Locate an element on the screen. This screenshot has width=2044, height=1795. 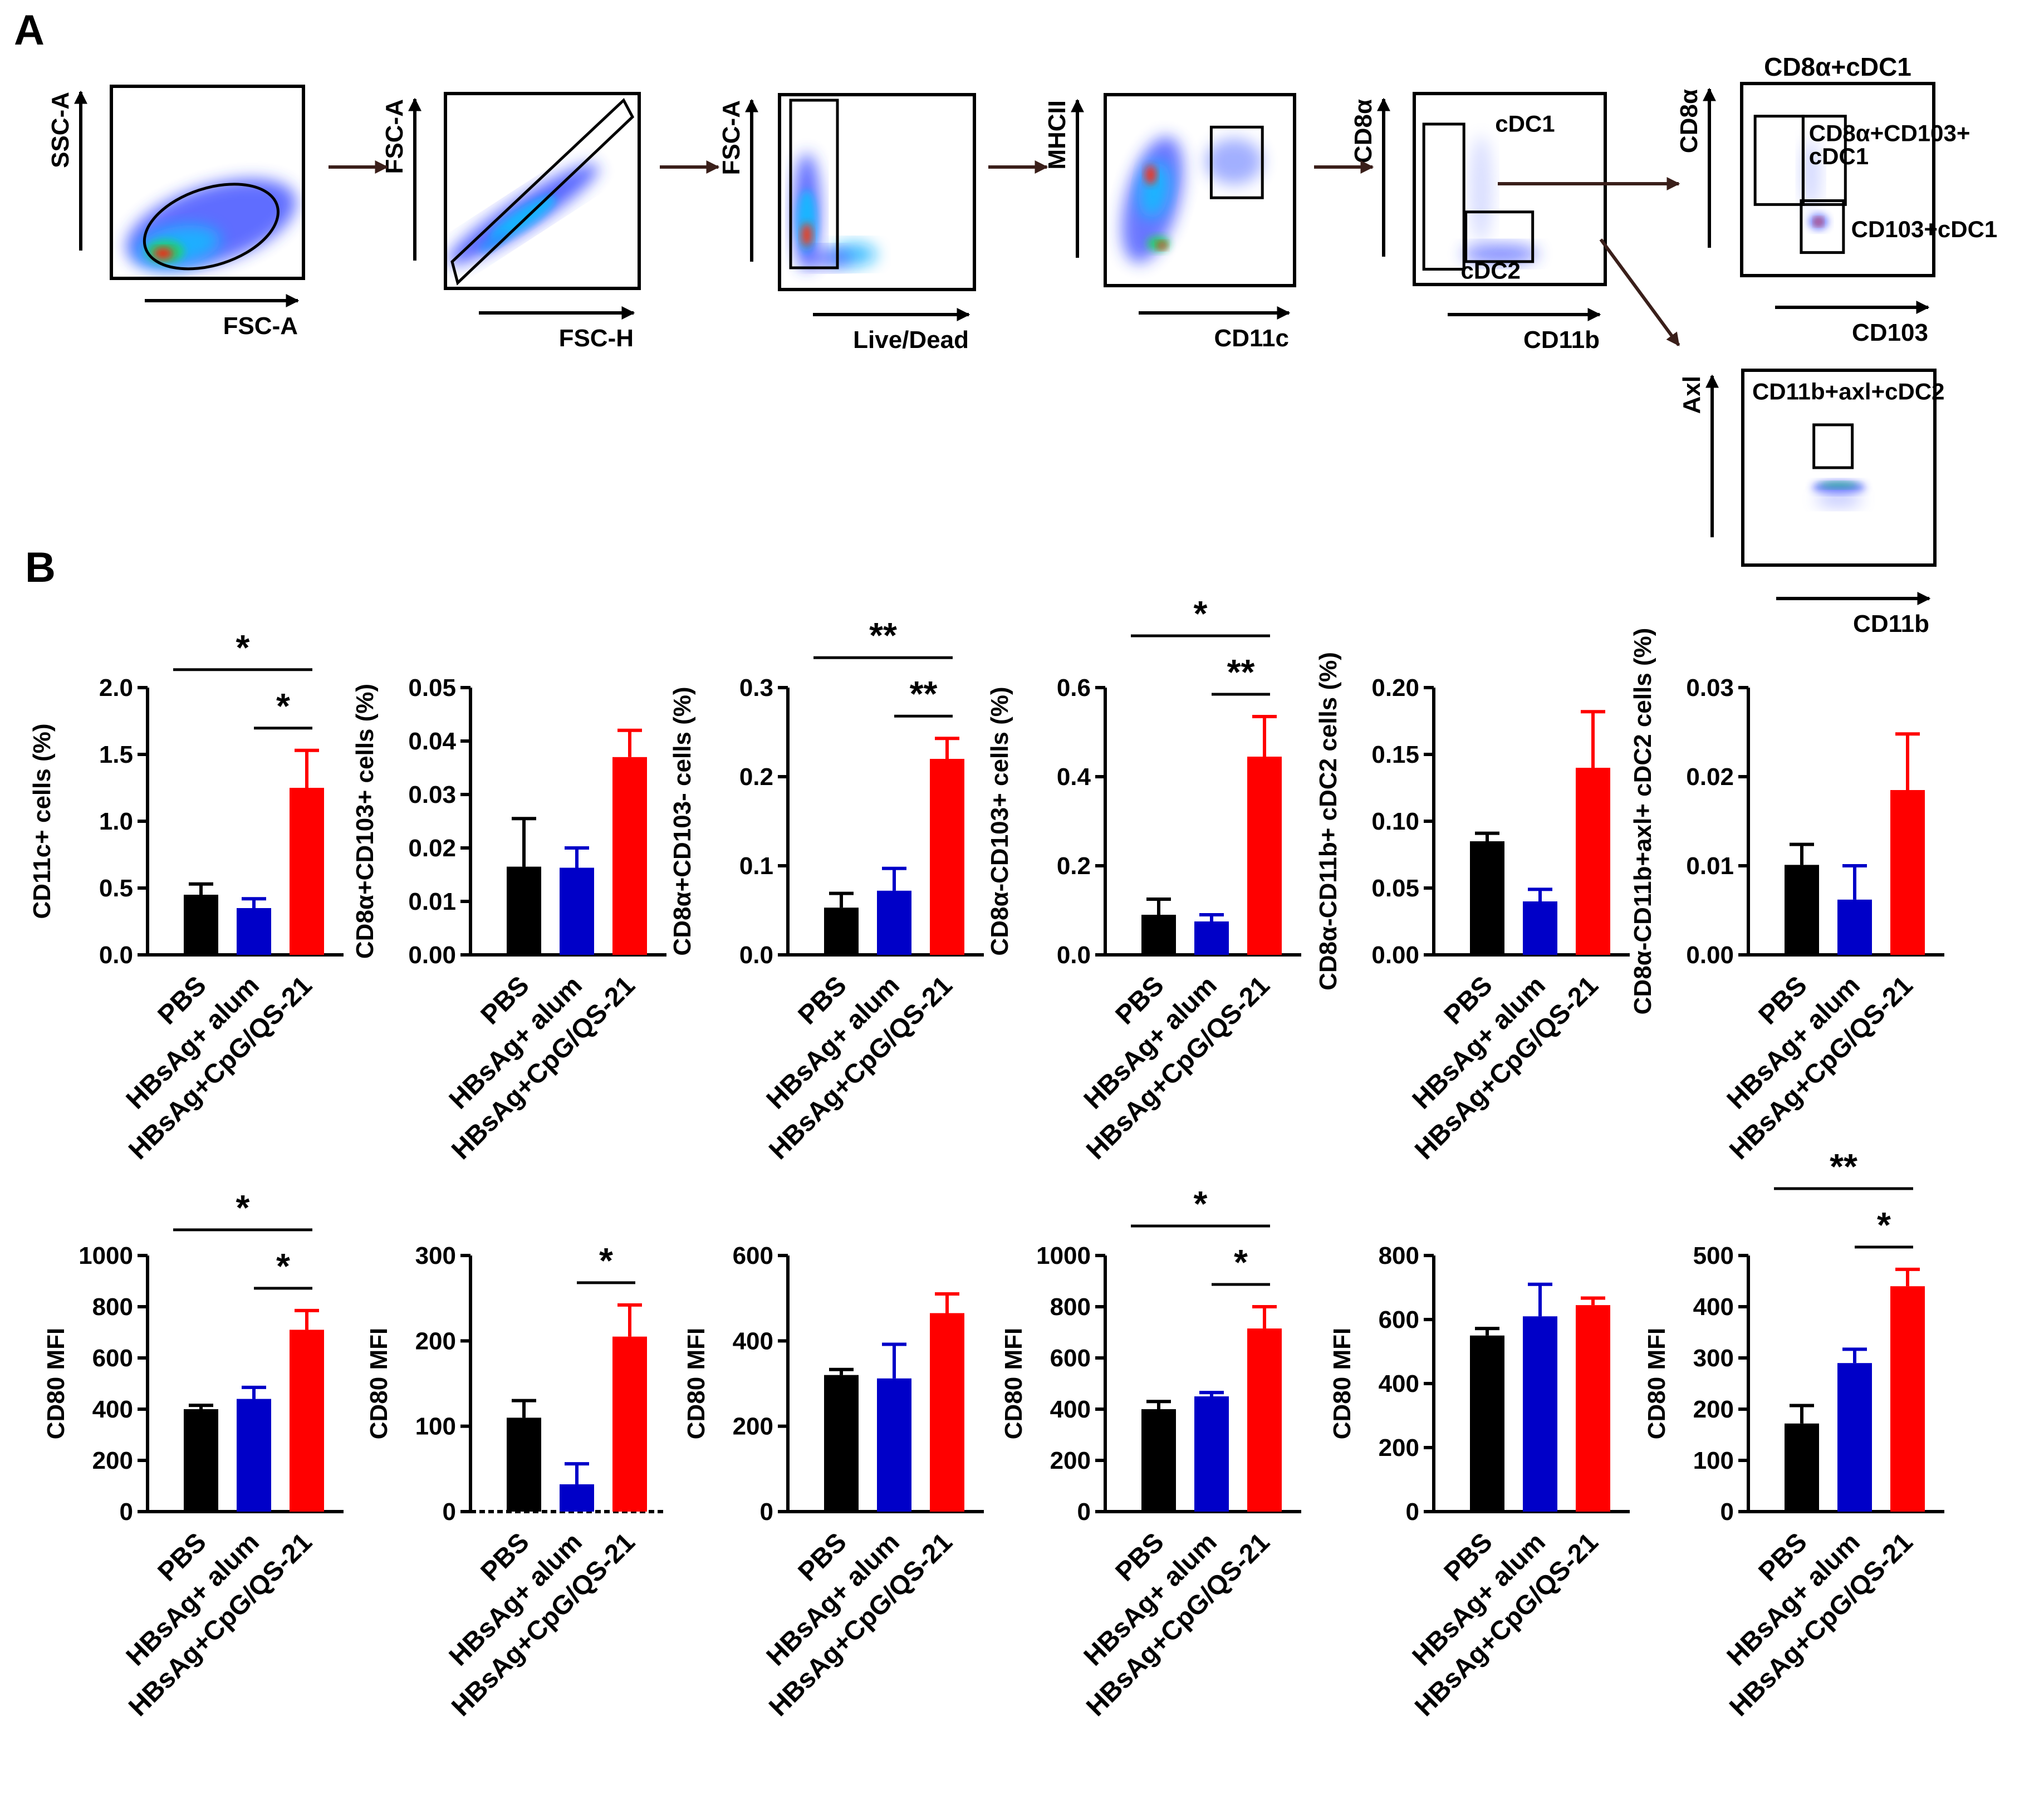
y-tick-label: 0.10 is located at coordinates (1395, 821).